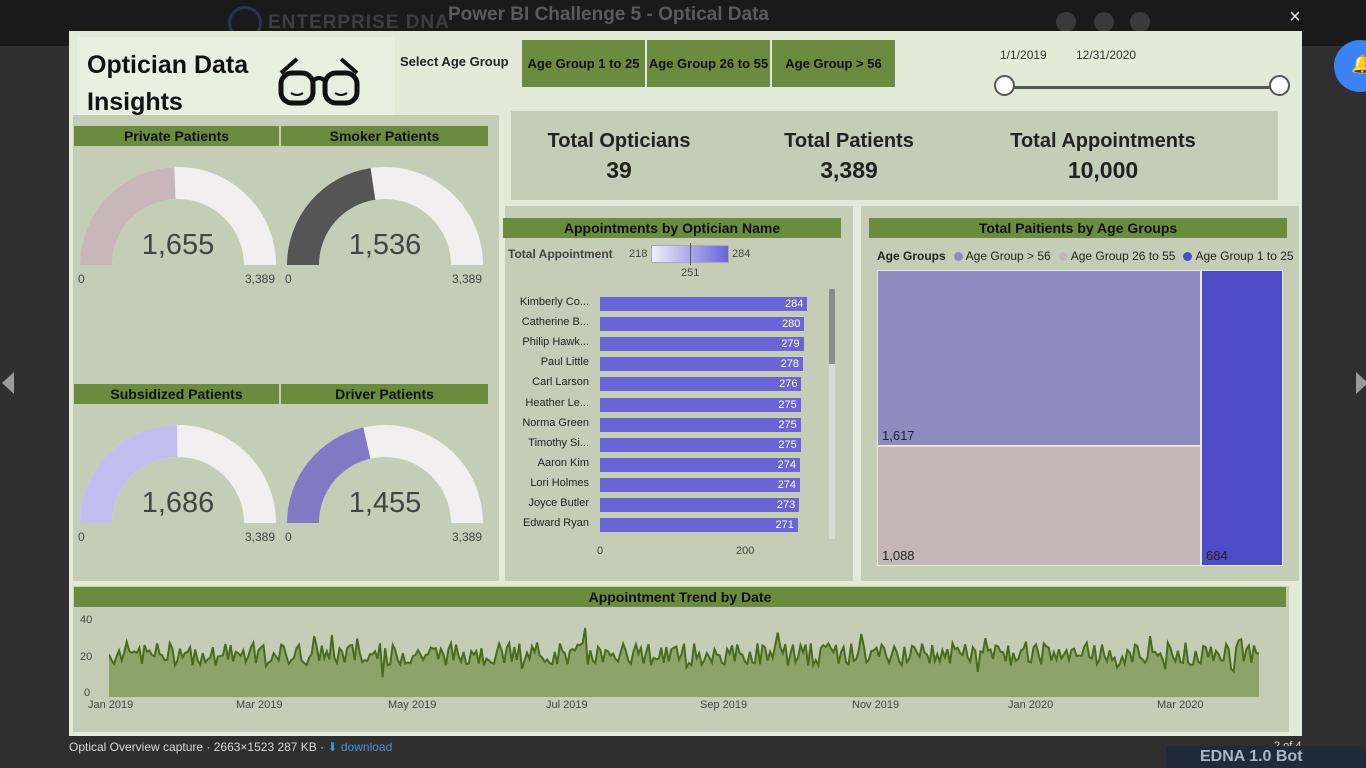 The width and height of the screenshot is (1366, 768). Describe the element at coordinates (1103, 141) in the screenshot. I see `kpi-appointments-label: Total Appointments` at that location.